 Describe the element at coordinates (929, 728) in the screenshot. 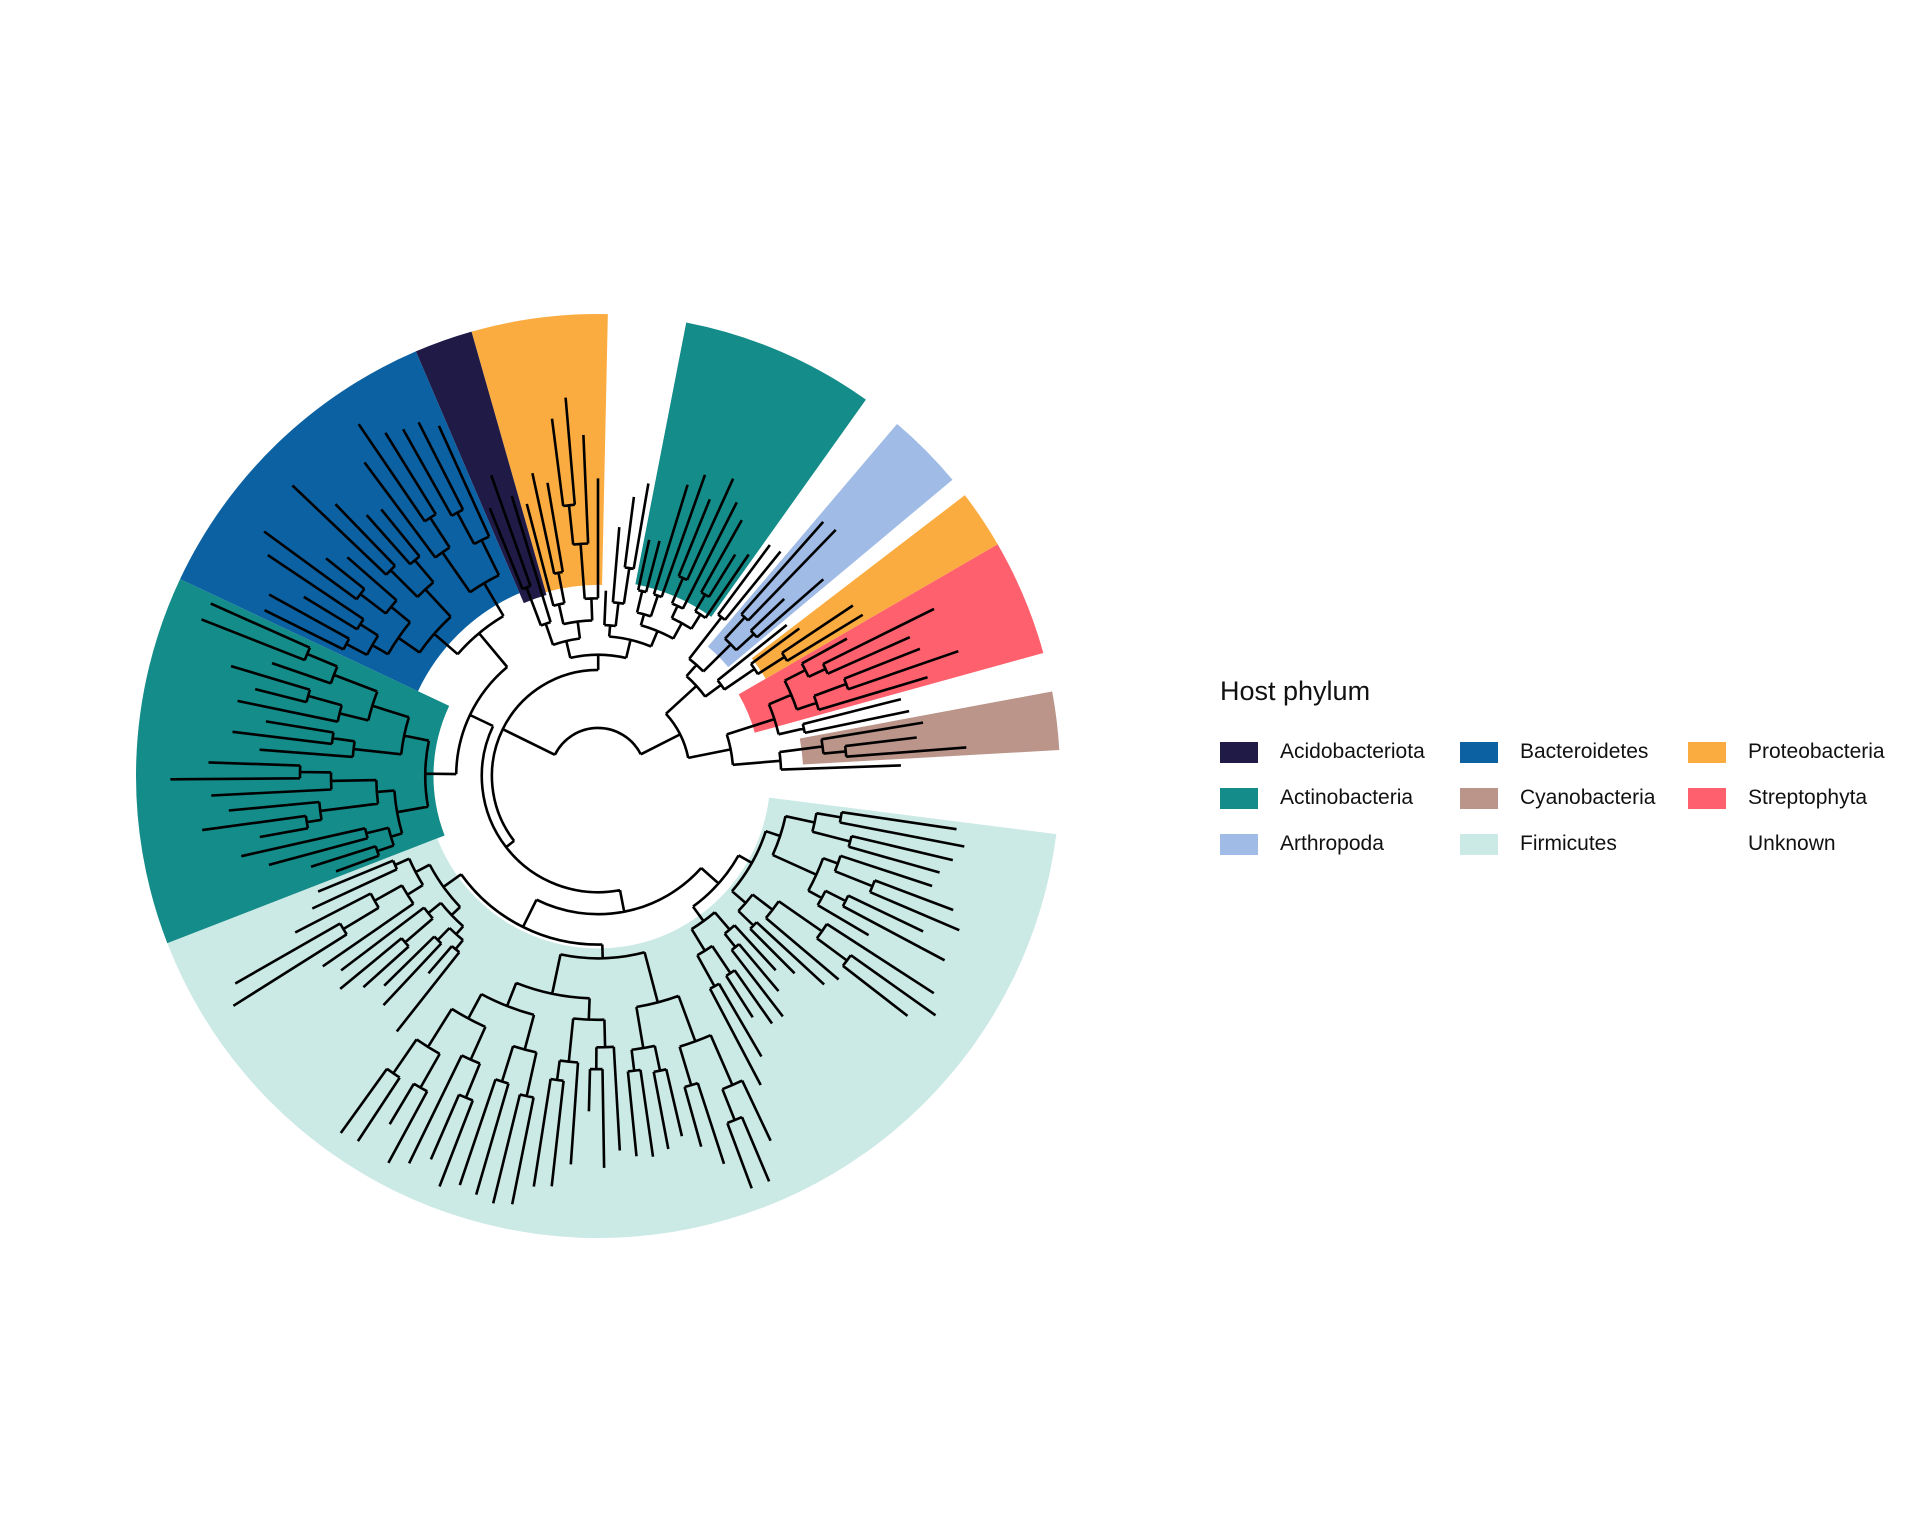

I see `sector-cyanobacteria` at that location.